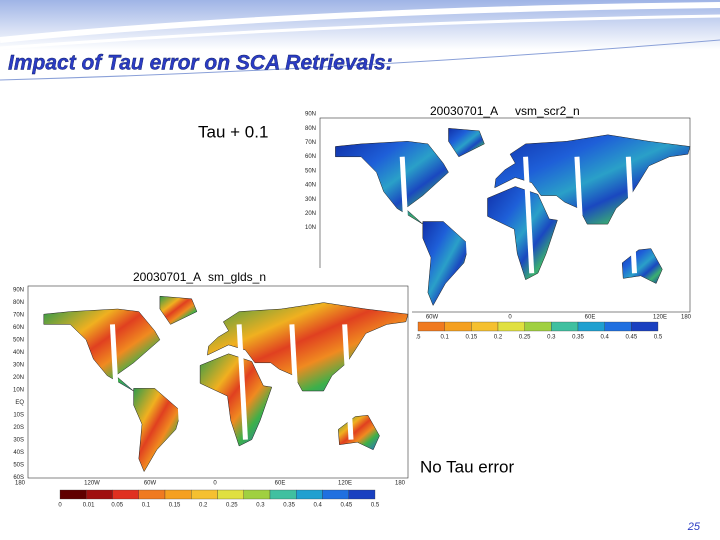 The height and width of the screenshot is (540, 720). What do you see at coordinates (547, 111) in the screenshot?
I see `map-title: vsm_scr2_n` at bounding box center [547, 111].